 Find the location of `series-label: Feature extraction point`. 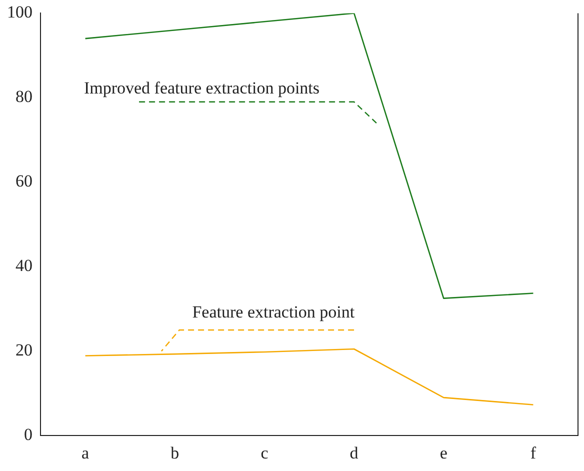

series-label: Feature extraction point is located at coordinates (273, 312).